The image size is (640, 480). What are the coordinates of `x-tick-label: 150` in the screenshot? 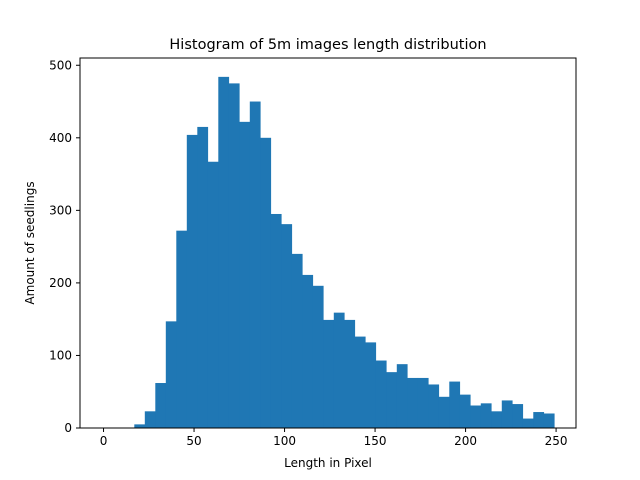 It's located at (375, 441).